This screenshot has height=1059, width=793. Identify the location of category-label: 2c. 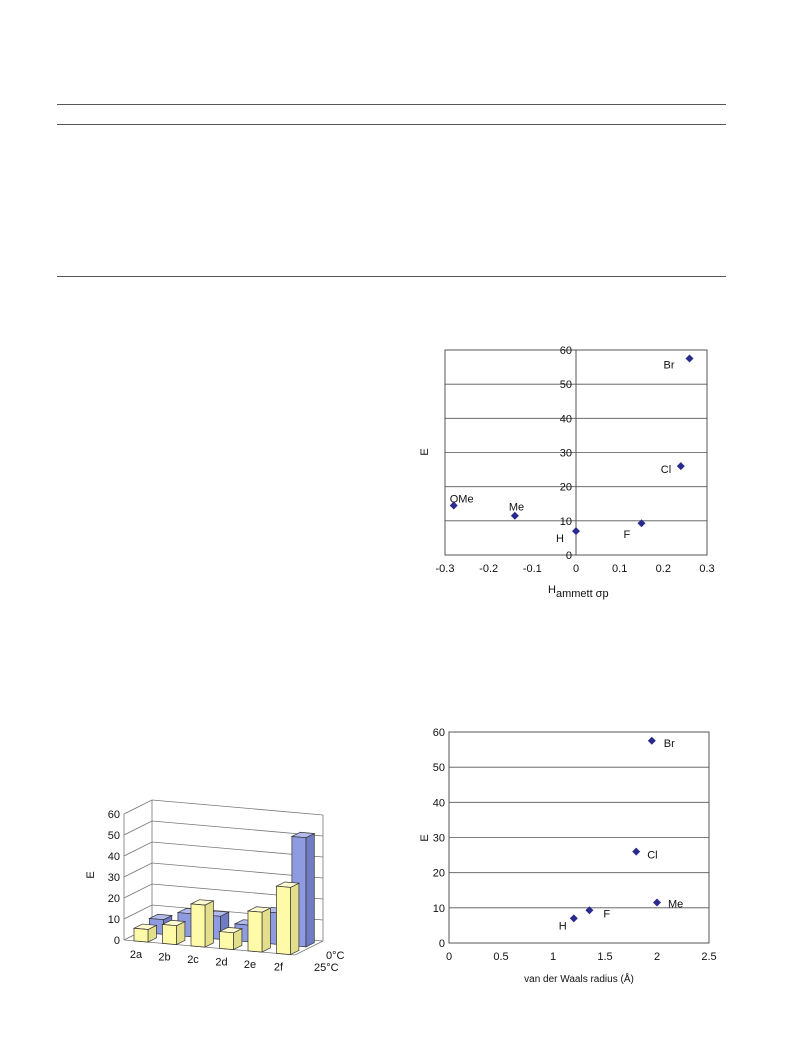
(193, 960).